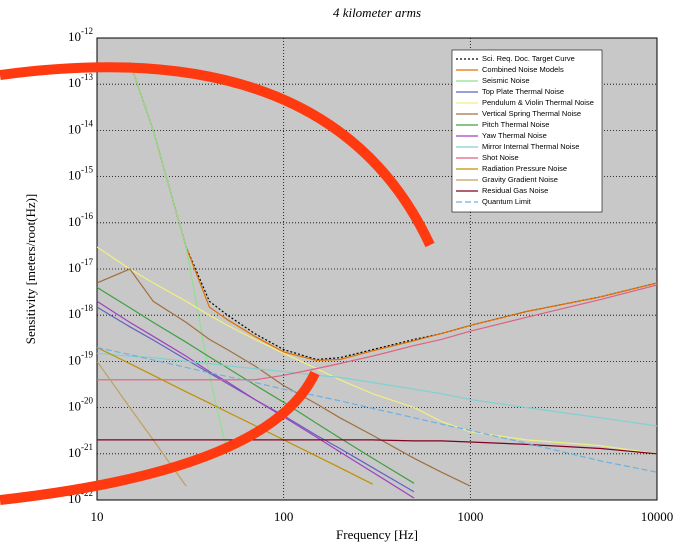 This screenshot has height=549, width=689. What do you see at coordinates (520, 179) in the screenshot?
I see `legend-label: Gravity Gradient Noise` at bounding box center [520, 179].